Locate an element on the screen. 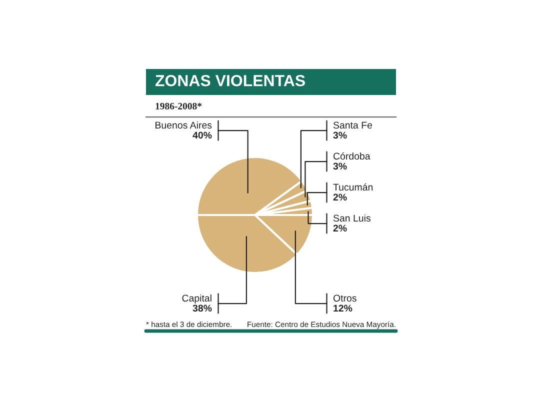 This screenshot has width=540, height=405. slice-label: Otros is located at coordinates (344, 298).